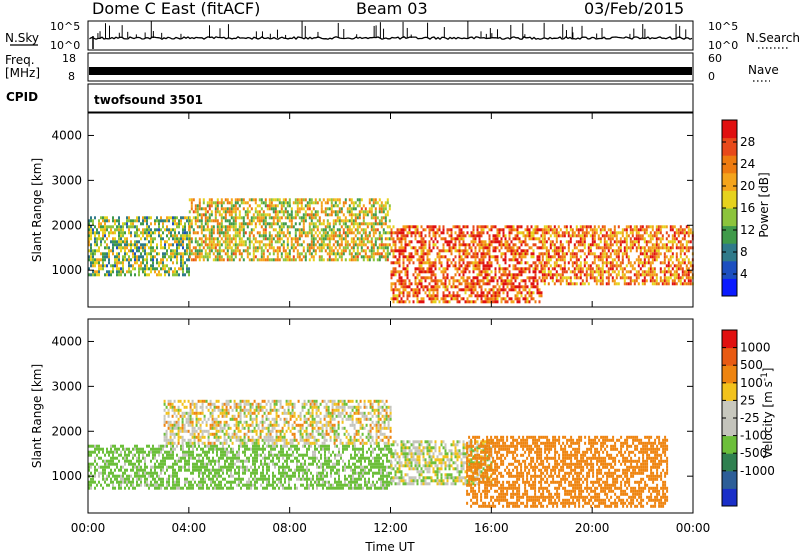 This screenshot has width=800, height=554. I want to click on colorbar-tick-label: 8, so click(744, 252).